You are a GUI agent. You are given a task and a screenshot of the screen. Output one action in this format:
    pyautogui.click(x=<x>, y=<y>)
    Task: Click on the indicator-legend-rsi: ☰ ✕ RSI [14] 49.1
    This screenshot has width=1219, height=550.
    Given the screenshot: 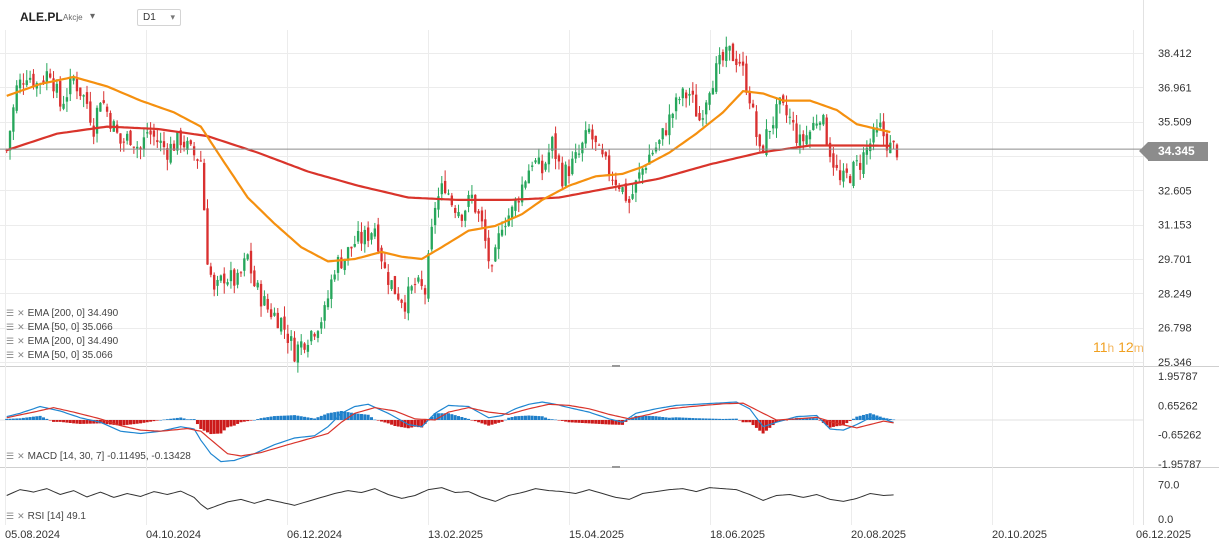 What is the action you would take?
    pyautogui.click(x=46, y=516)
    